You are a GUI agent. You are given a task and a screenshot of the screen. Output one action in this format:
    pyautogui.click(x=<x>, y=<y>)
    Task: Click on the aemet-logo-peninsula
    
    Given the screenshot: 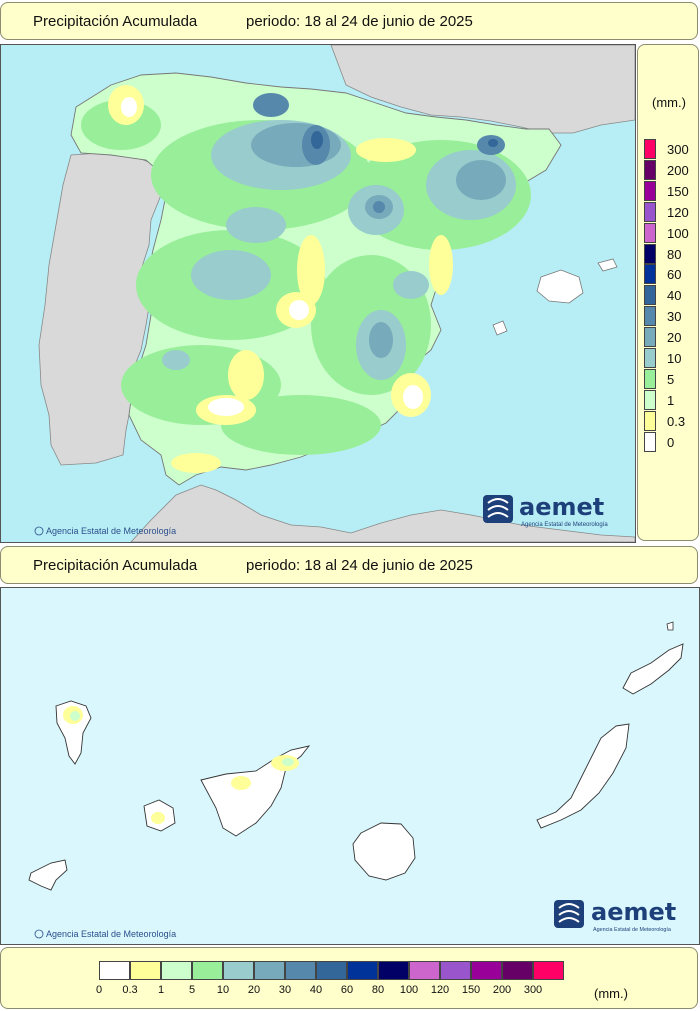 What is the action you would take?
    pyautogui.click(x=498, y=509)
    